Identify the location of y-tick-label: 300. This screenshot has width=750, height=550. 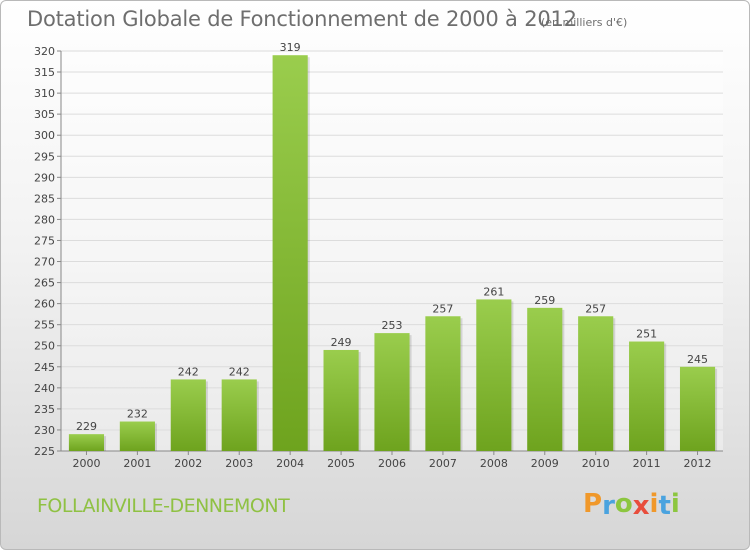
(44, 135).